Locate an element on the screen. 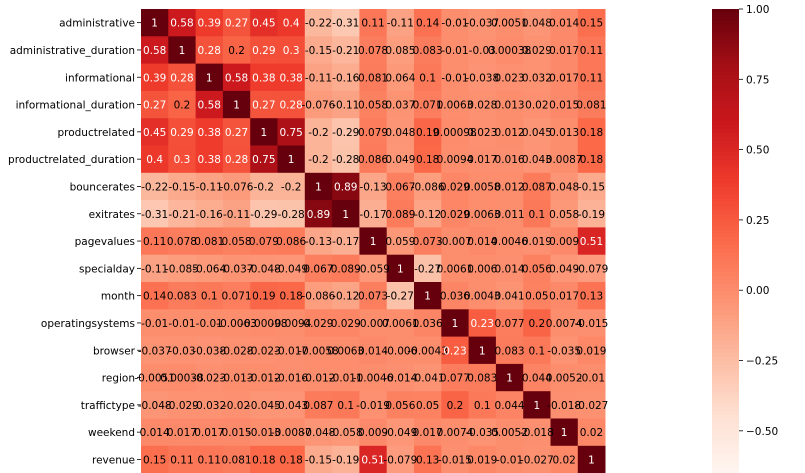 Image resolution: width=805 pixels, height=473 pixels. heatmap-cell-label: 0.036 is located at coordinates (428, 324).